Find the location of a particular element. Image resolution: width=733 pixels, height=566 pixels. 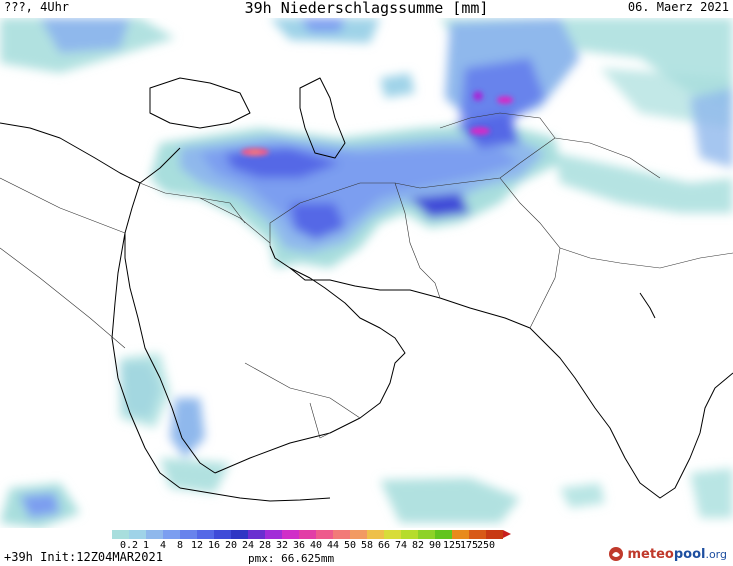

precipitation-peaks is located at coordinates (377, 123).